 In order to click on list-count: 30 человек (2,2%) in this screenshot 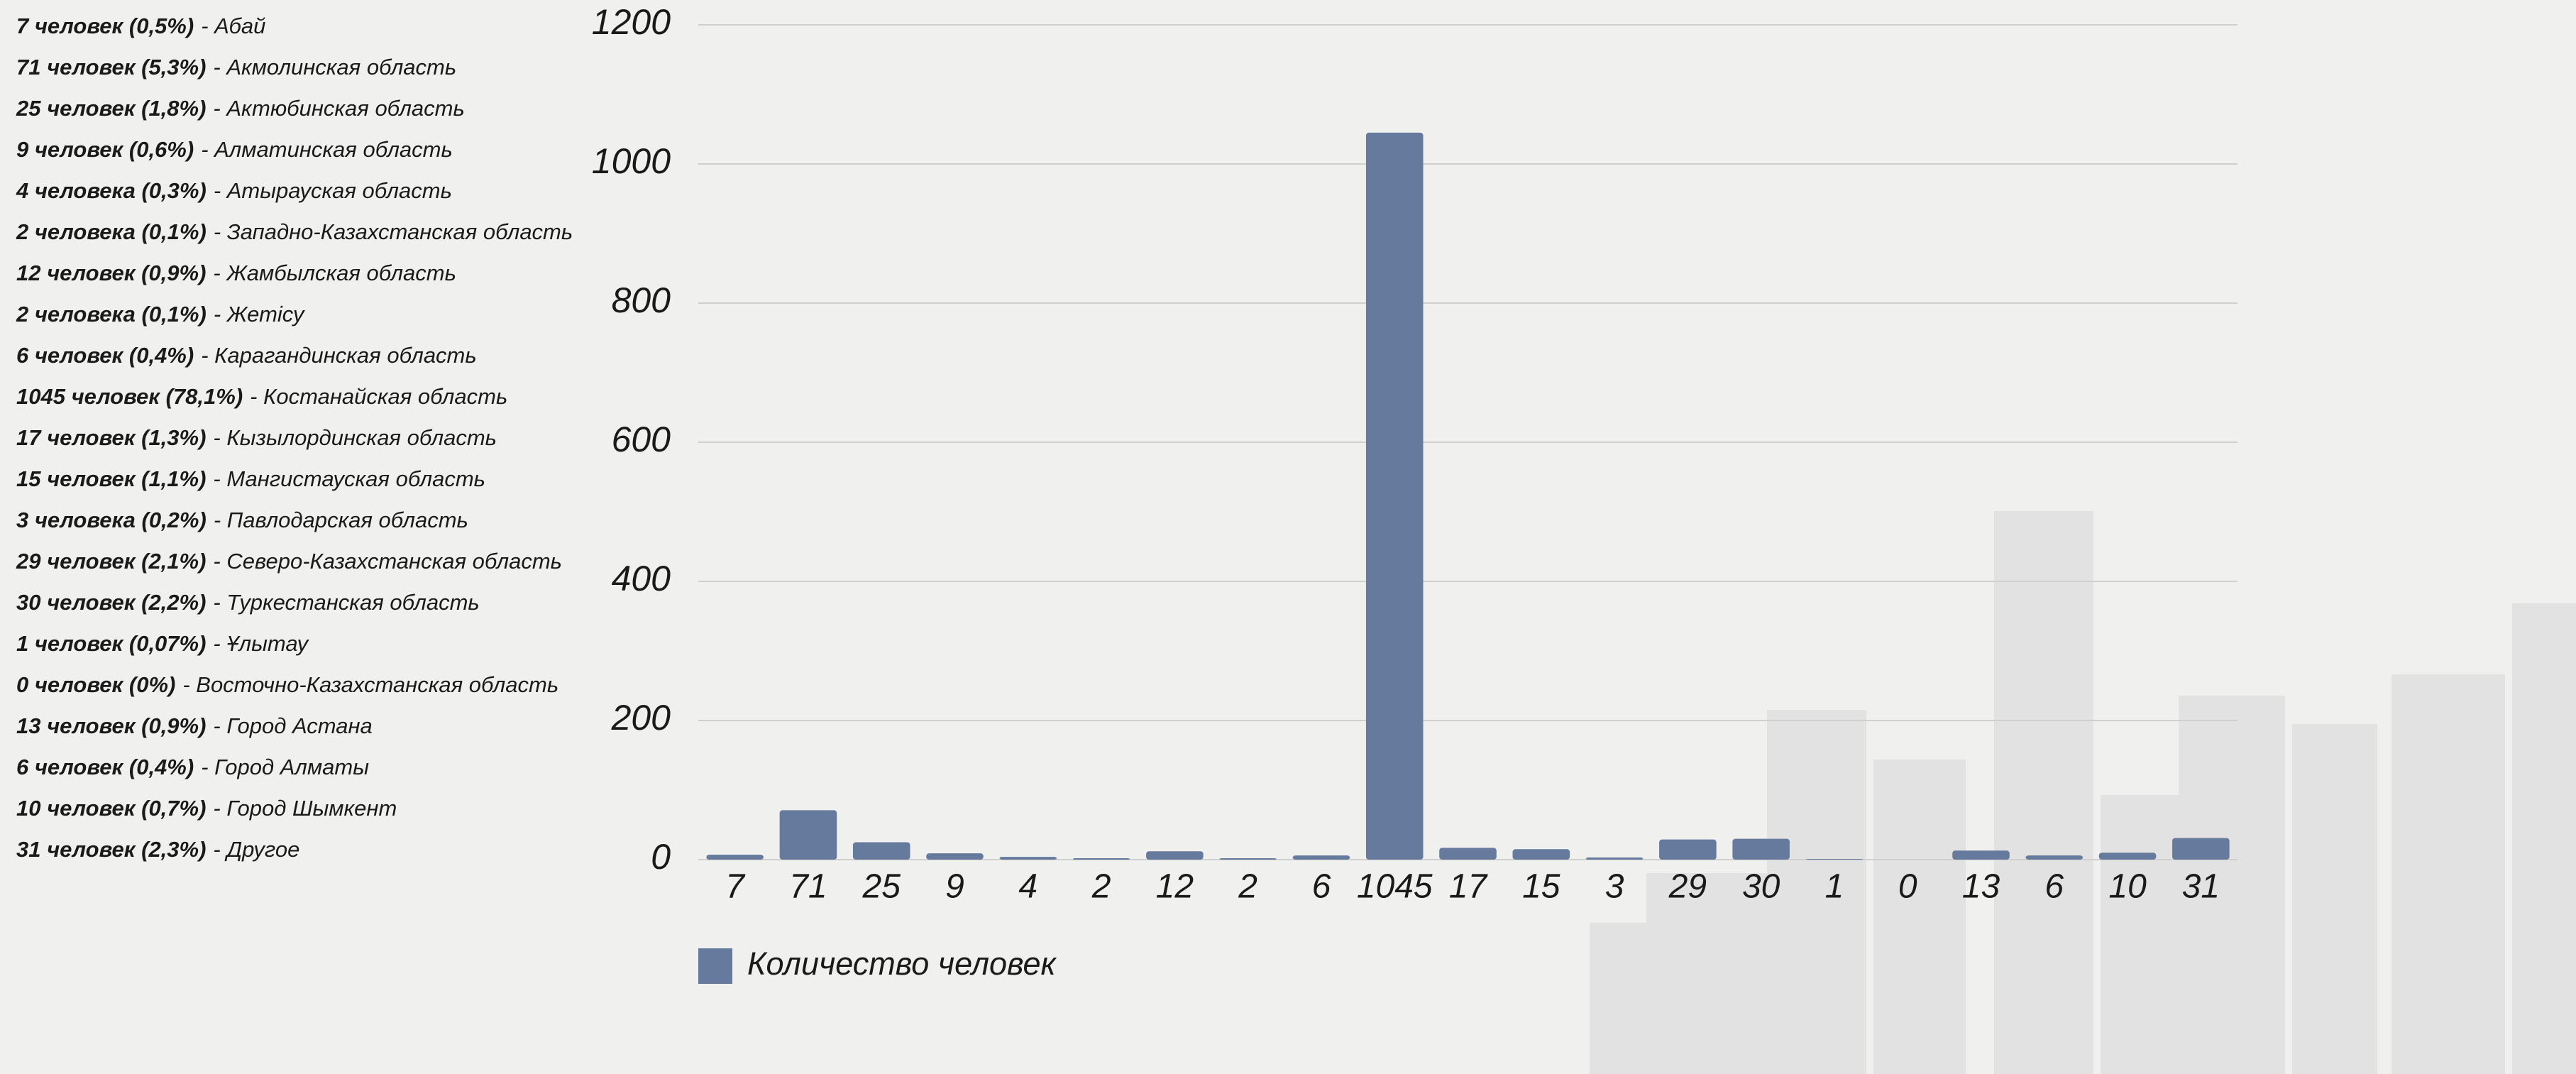, I will do `click(111, 602)`.